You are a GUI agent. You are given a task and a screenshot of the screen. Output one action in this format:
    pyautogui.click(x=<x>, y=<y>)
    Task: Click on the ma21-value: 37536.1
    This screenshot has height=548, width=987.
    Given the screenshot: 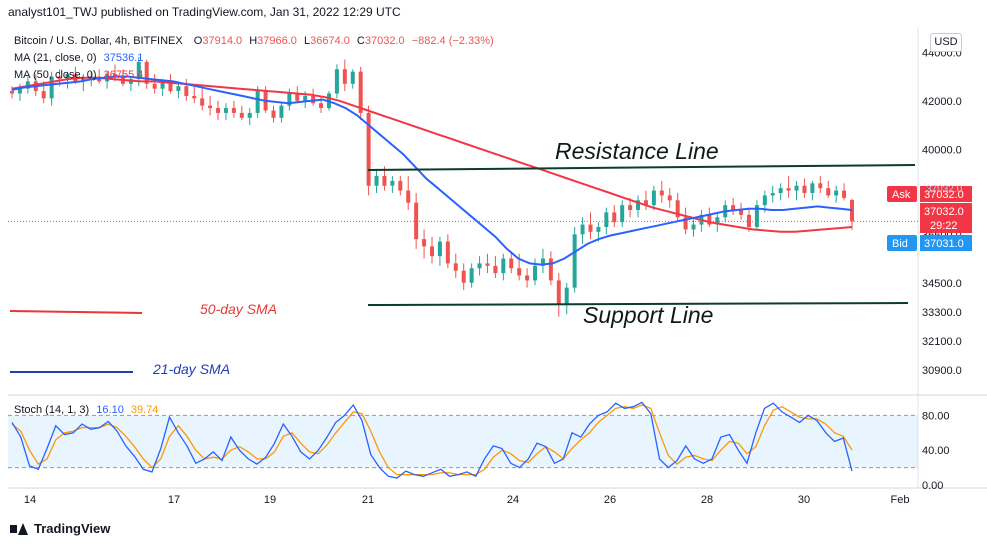 What is the action you would take?
    pyautogui.click(x=123, y=58)
    